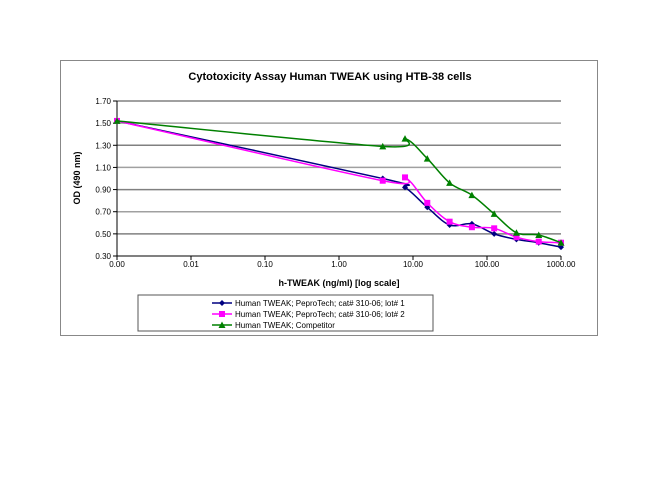  I want to click on x-tick-label: 0.00, so click(117, 264).